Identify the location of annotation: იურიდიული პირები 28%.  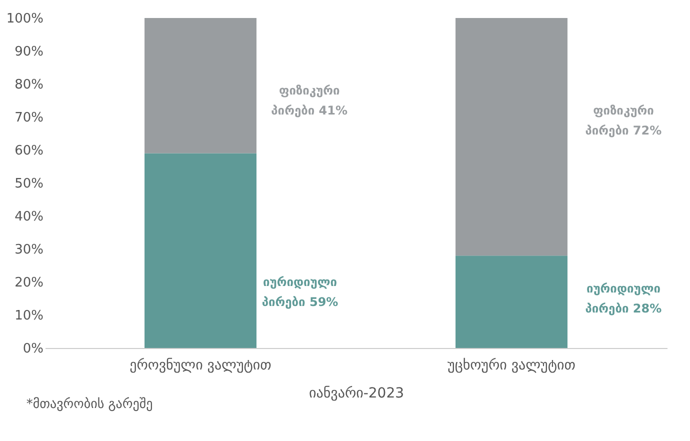
(623, 299).